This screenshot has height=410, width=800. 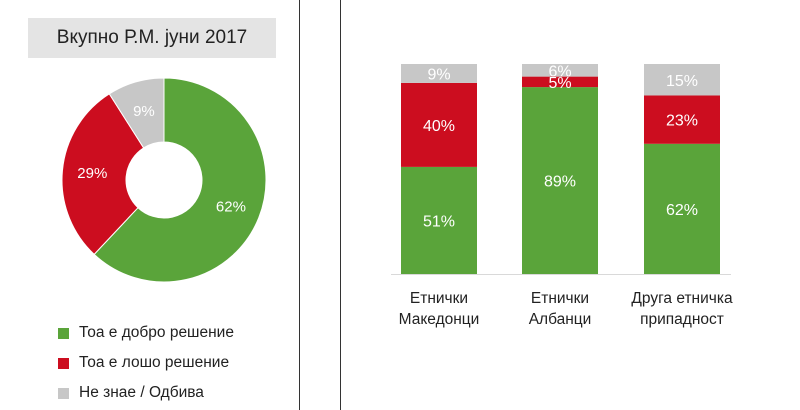 I want to click on bar-value-label: 9%, so click(x=438, y=74).